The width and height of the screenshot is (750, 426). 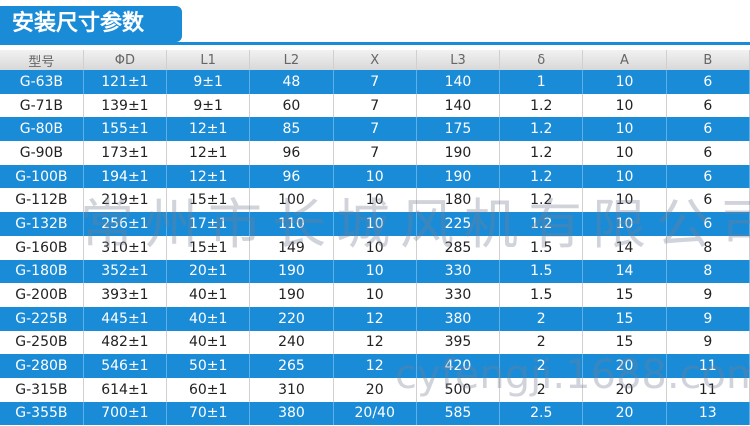 I want to click on table-cell: G-315B, so click(x=42, y=389).